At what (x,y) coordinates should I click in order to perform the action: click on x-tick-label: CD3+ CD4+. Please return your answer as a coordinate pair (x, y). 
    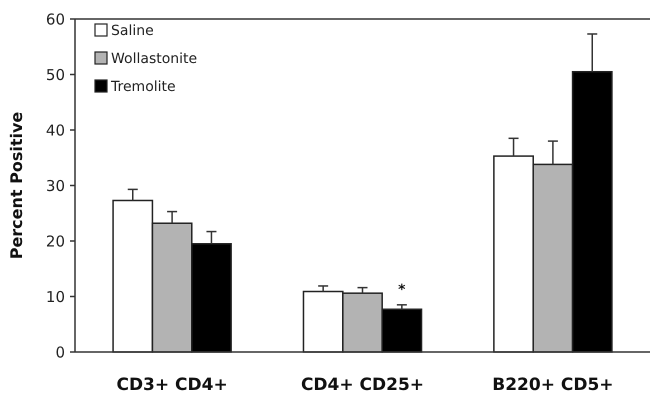
    Looking at the image, I should click on (172, 385).